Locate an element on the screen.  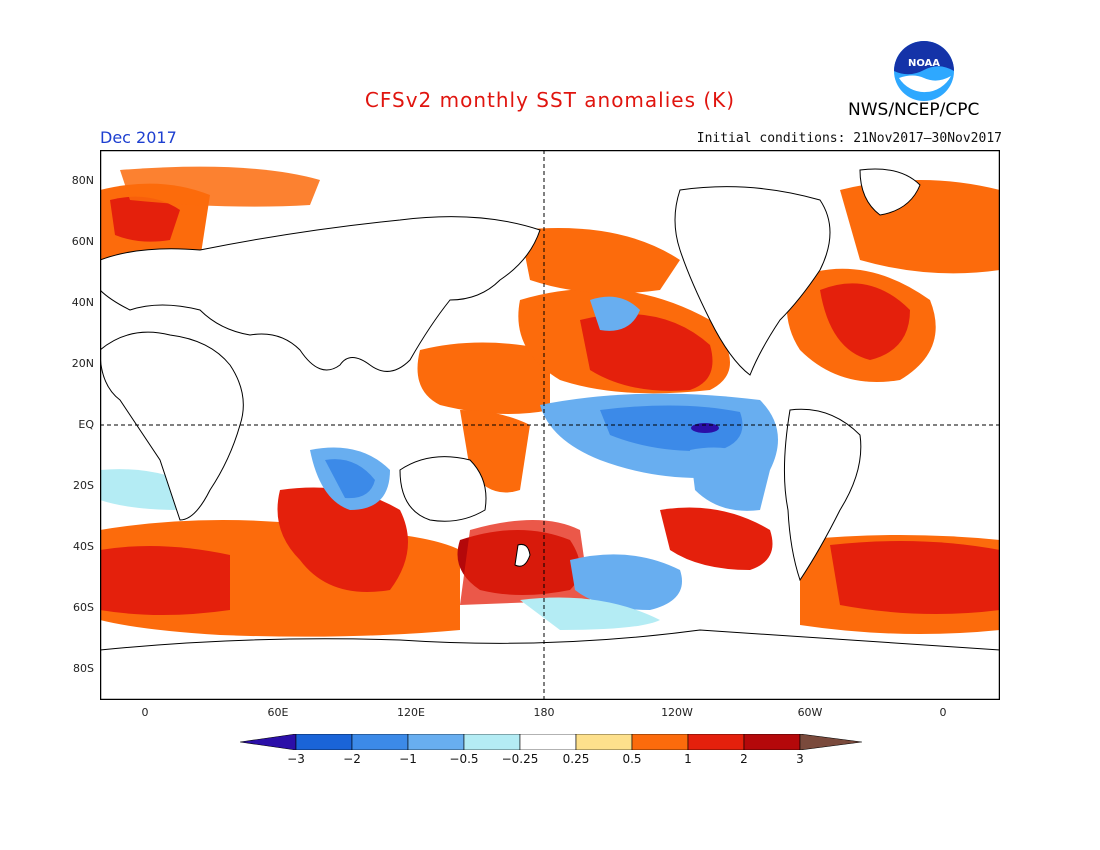
lon-label-0: 0 is located at coordinates (145, 712).